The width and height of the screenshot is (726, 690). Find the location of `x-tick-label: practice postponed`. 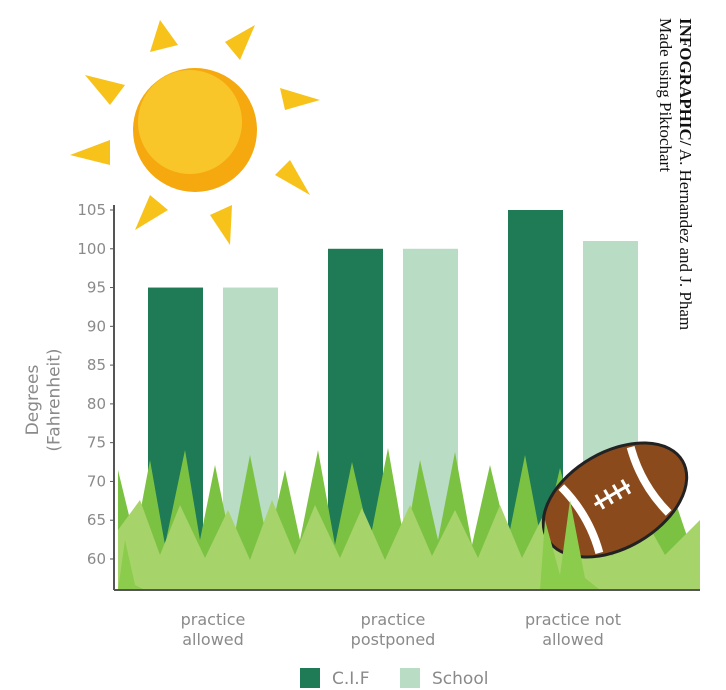

x-tick-label: practice postponed is located at coordinates (393, 629).